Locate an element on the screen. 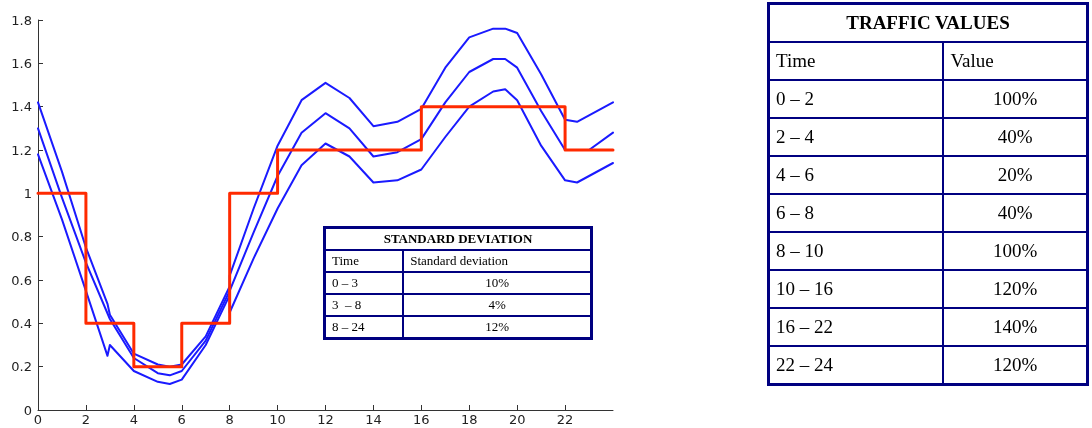 The width and height of the screenshot is (1092, 428). text: 10 – 16 is located at coordinates (856, 289).